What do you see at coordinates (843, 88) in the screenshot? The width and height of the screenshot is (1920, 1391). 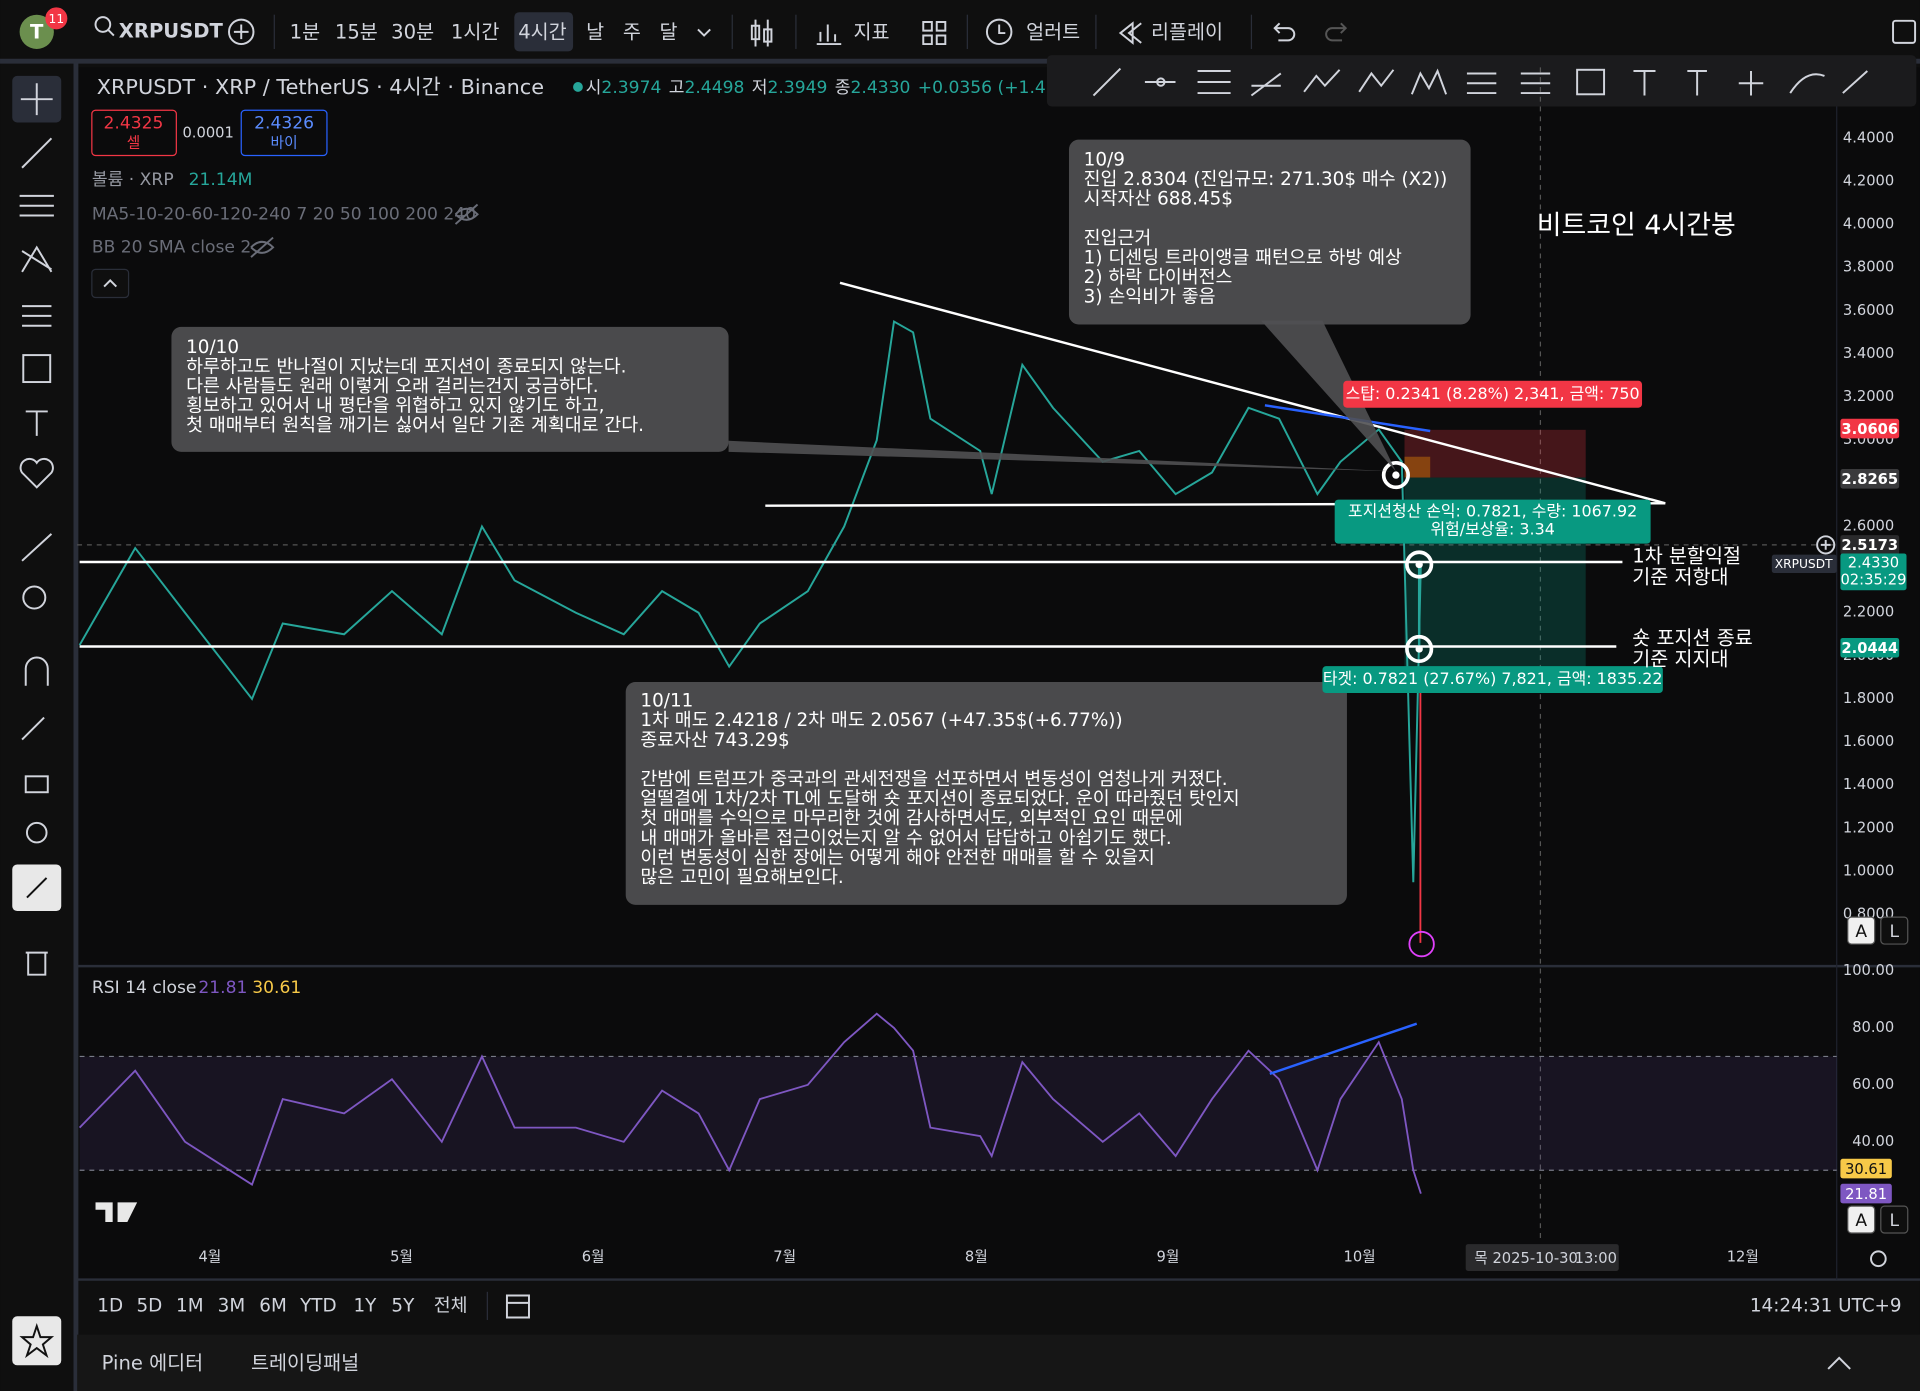 I see `ohlc-label: 종` at bounding box center [843, 88].